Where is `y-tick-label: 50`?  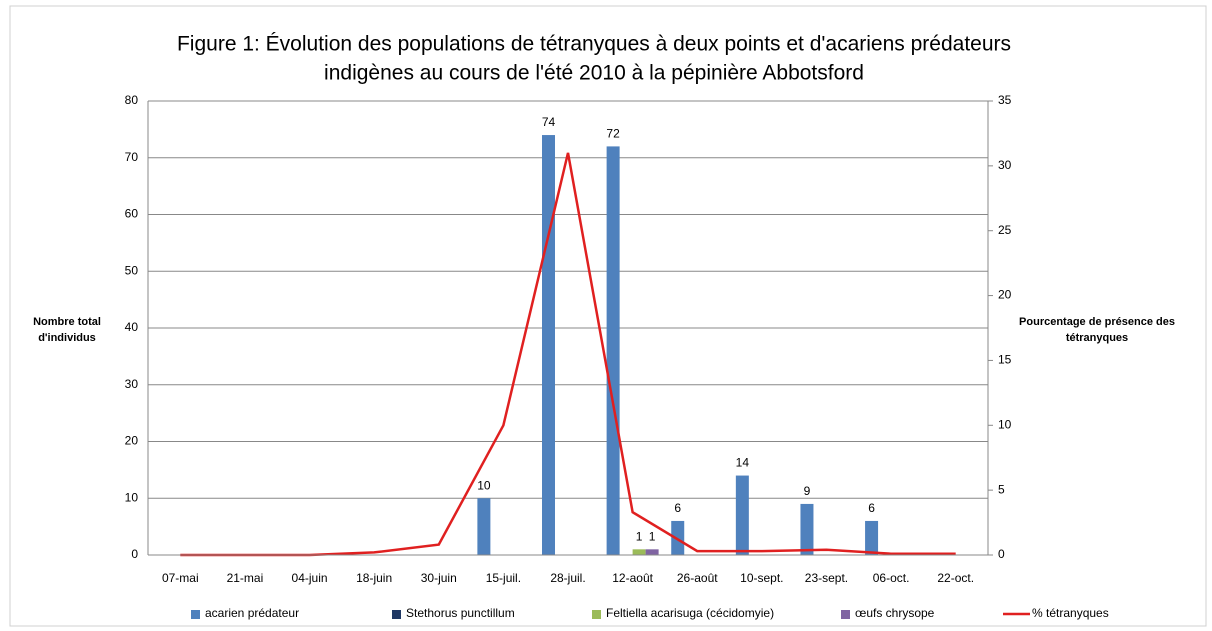 y-tick-label: 50 is located at coordinates (132, 270).